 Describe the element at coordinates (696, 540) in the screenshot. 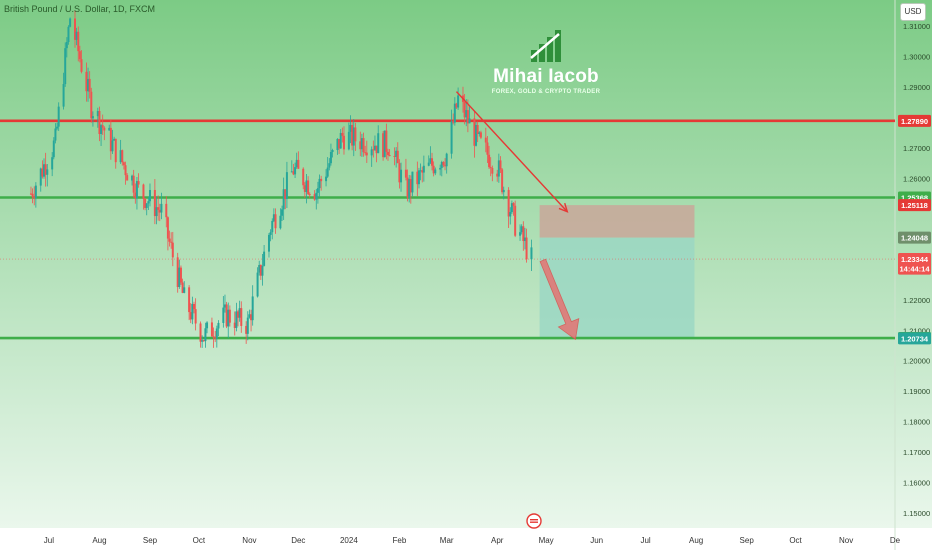

I see `time-tick-label: Aug` at that location.